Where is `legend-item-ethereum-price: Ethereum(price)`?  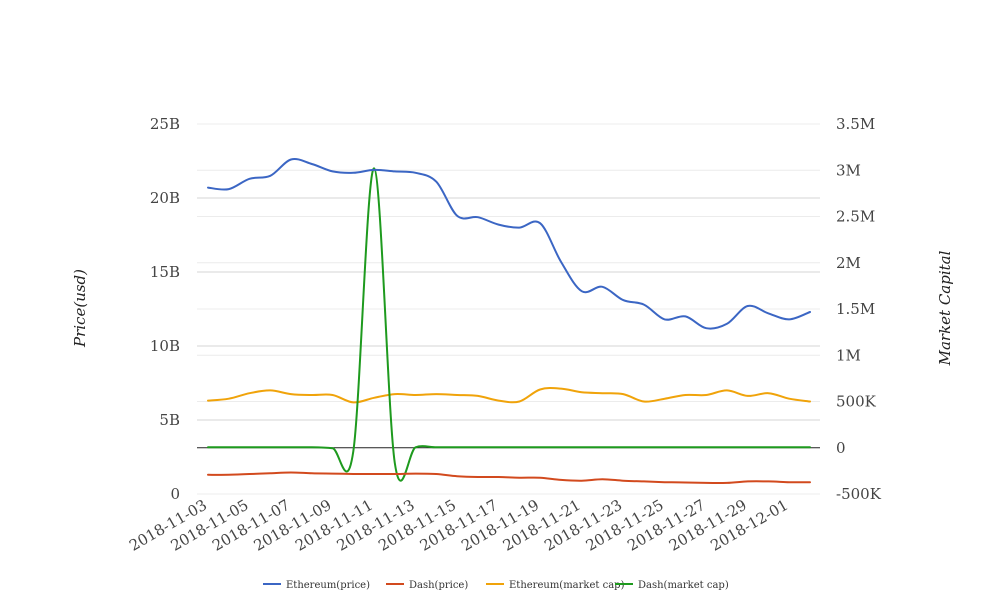
legend-item-ethereum-price: Ethereum(price) is located at coordinates (316, 585).